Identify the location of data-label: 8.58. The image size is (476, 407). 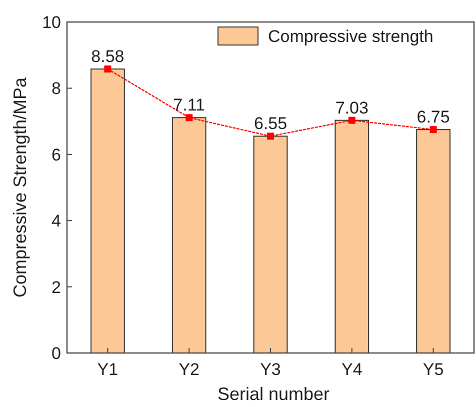
(107, 56).